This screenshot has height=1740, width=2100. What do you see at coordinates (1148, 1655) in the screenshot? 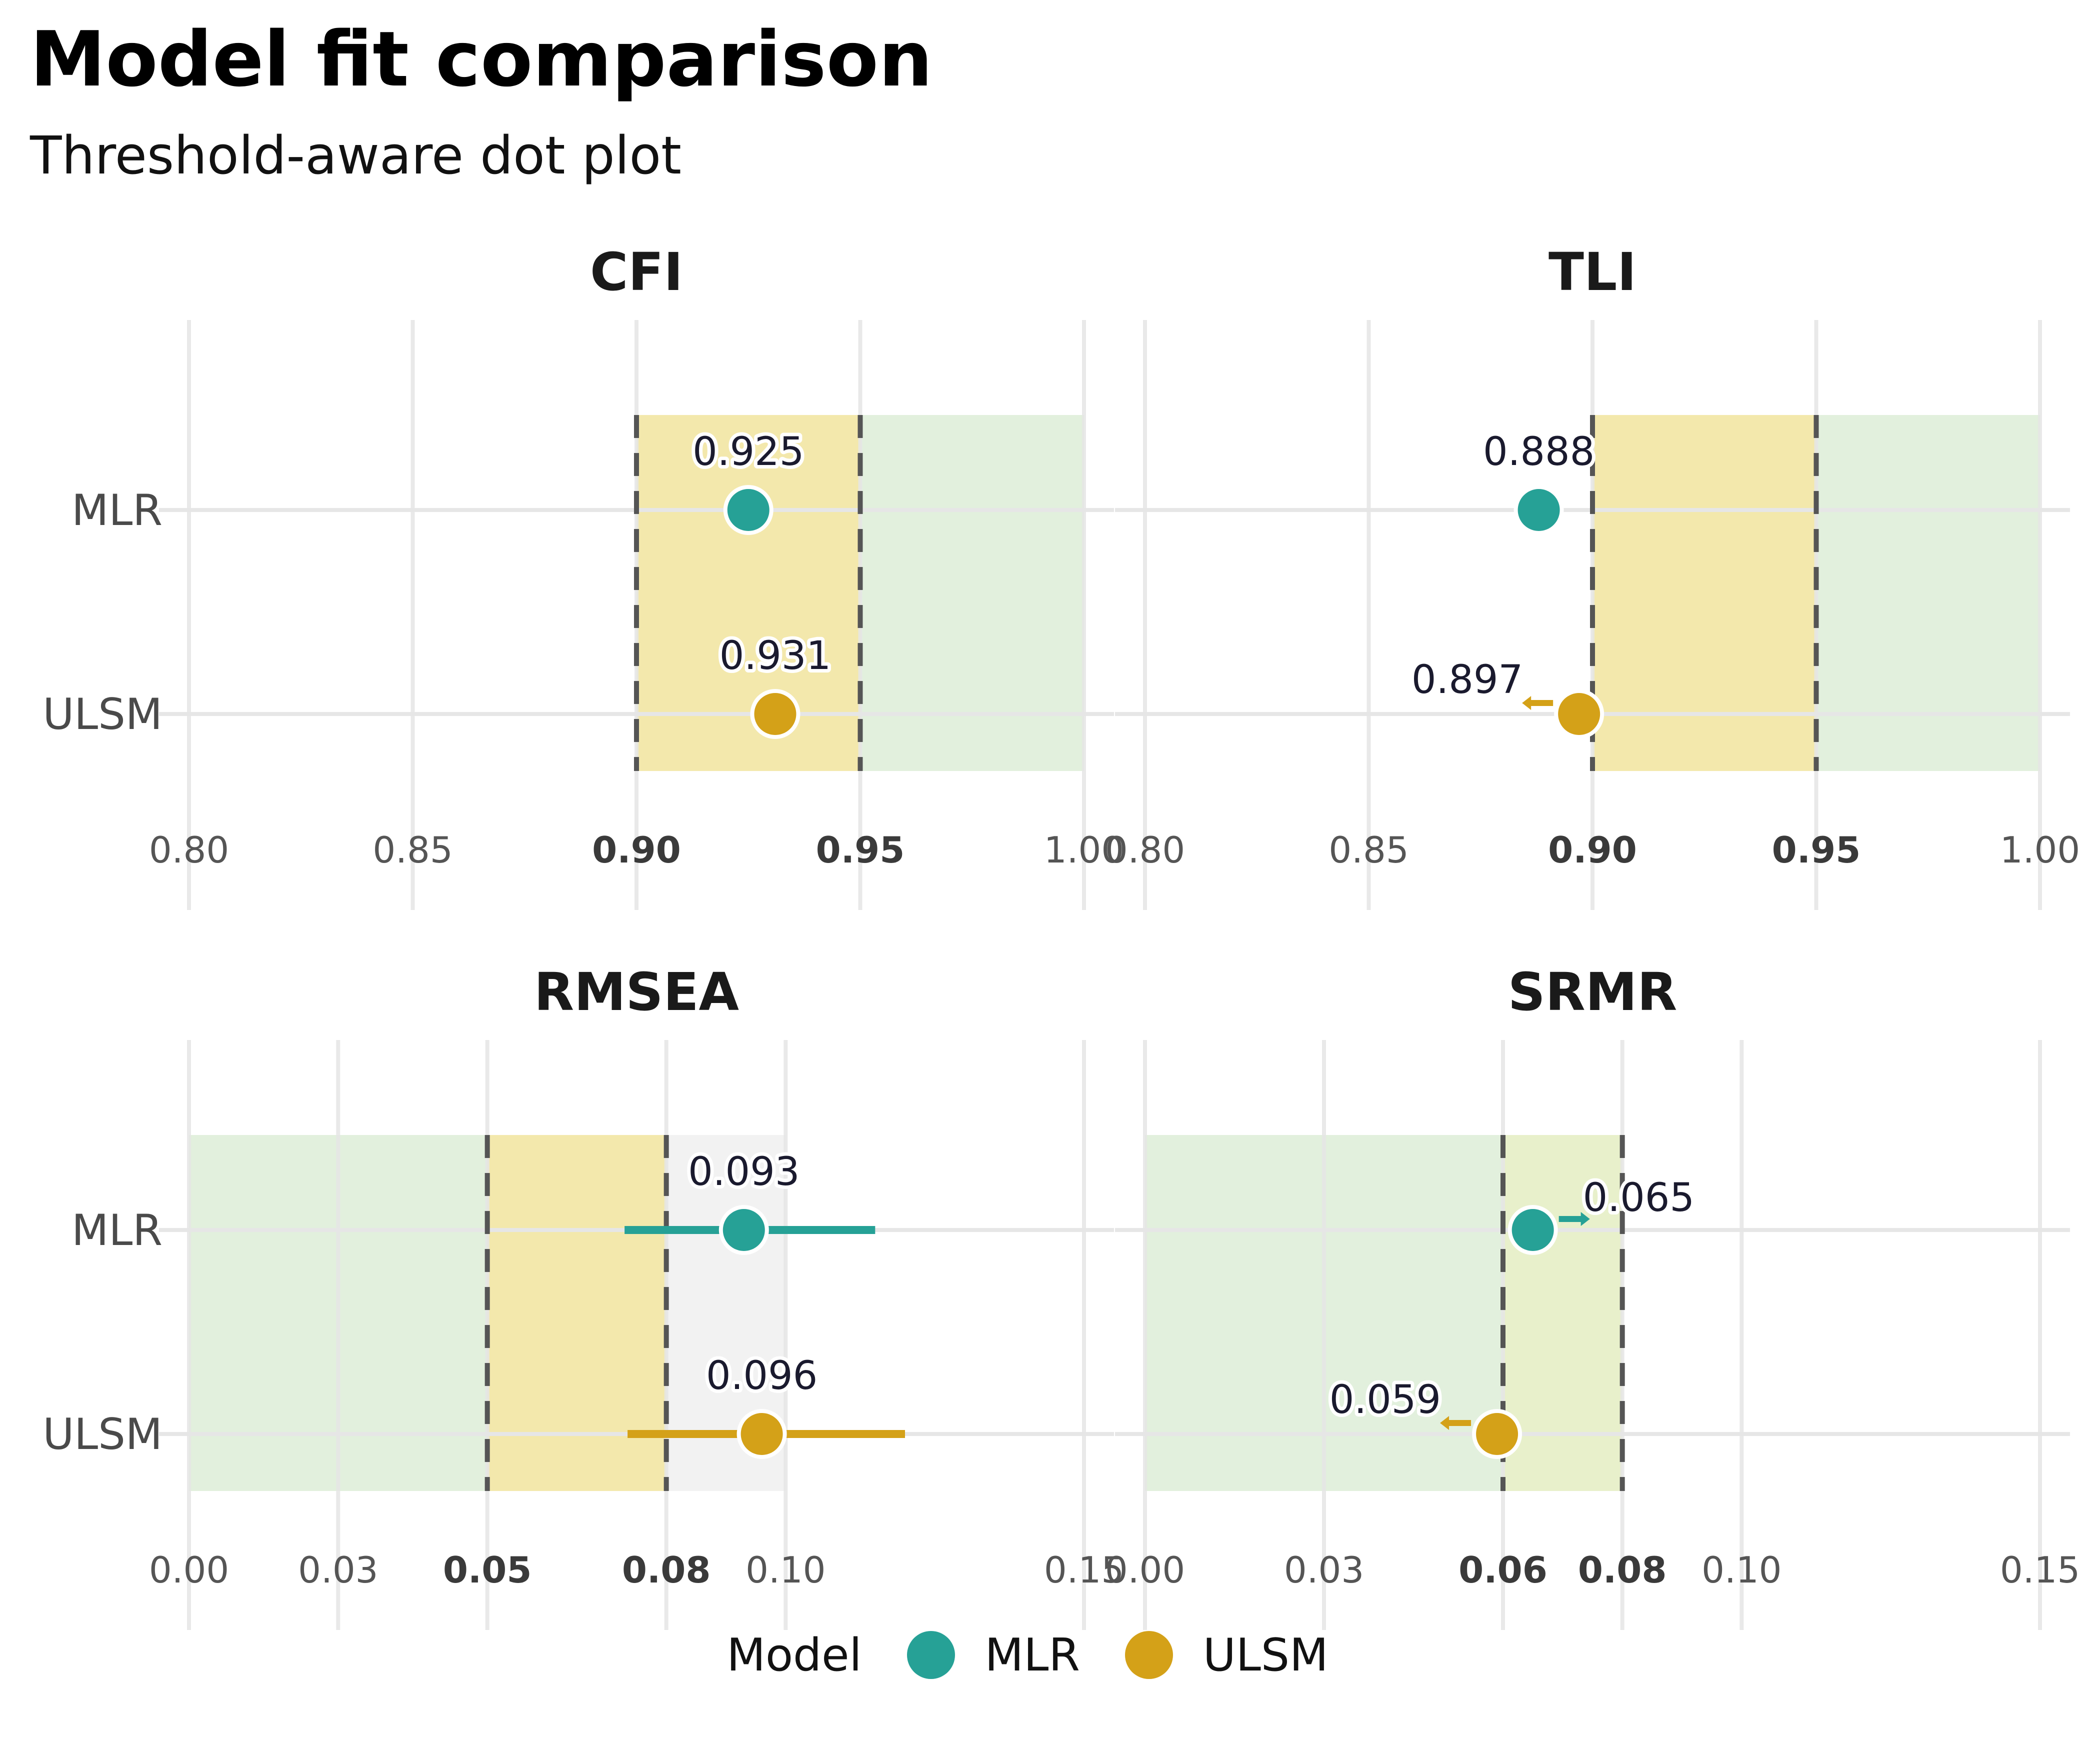
I see `legend-swatch-ulsm` at bounding box center [1148, 1655].